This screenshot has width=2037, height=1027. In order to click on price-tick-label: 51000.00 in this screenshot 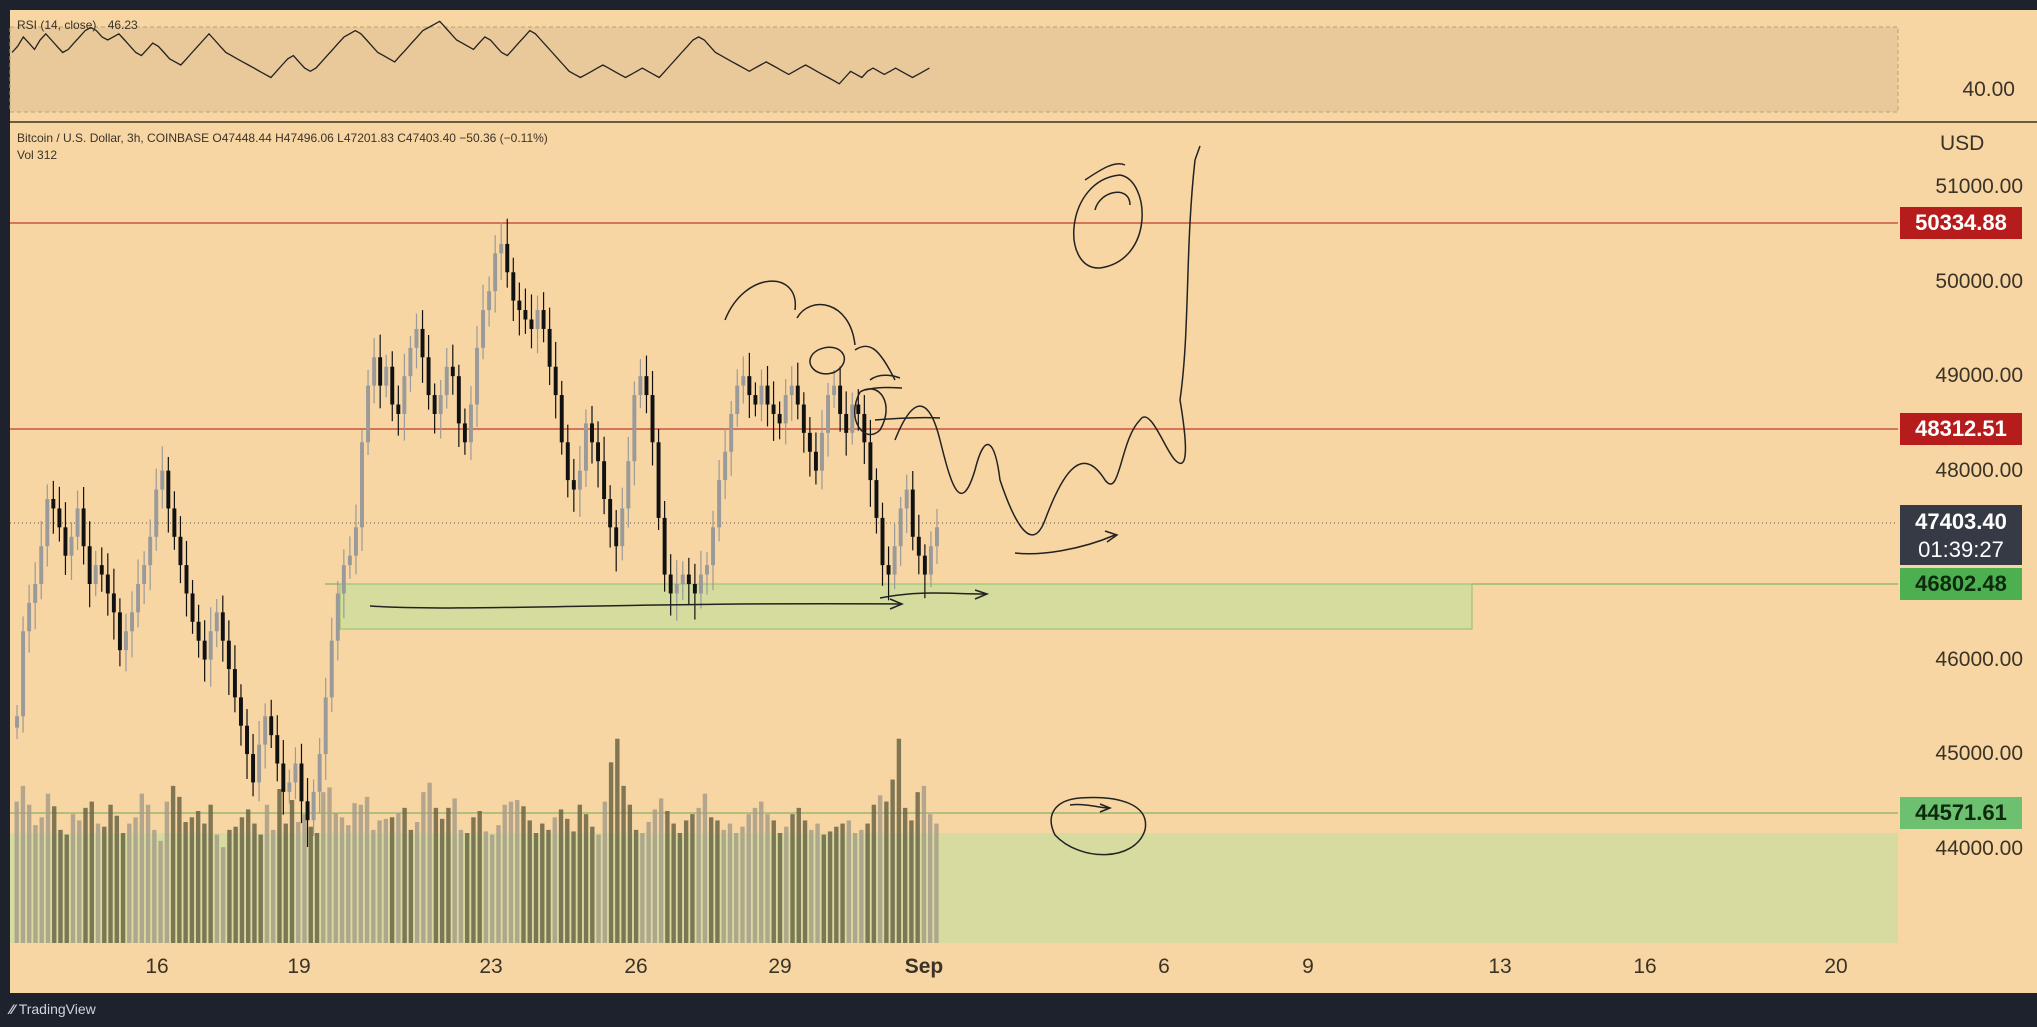, I will do `click(1979, 187)`.